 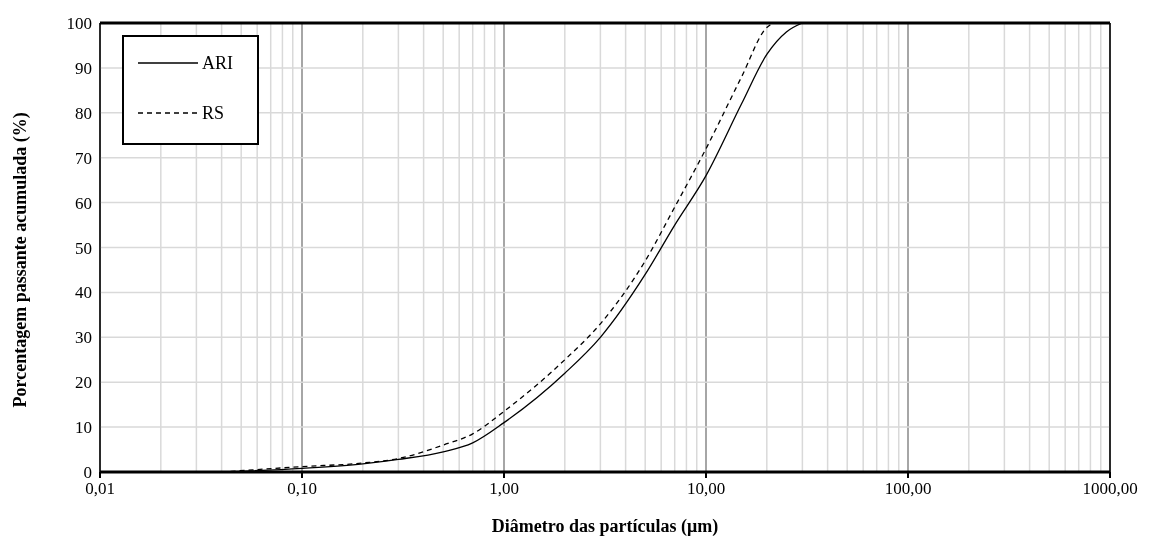 What do you see at coordinates (83, 113) in the screenshot?
I see `y-tick-label: 80` at bounding box center [83, 113].